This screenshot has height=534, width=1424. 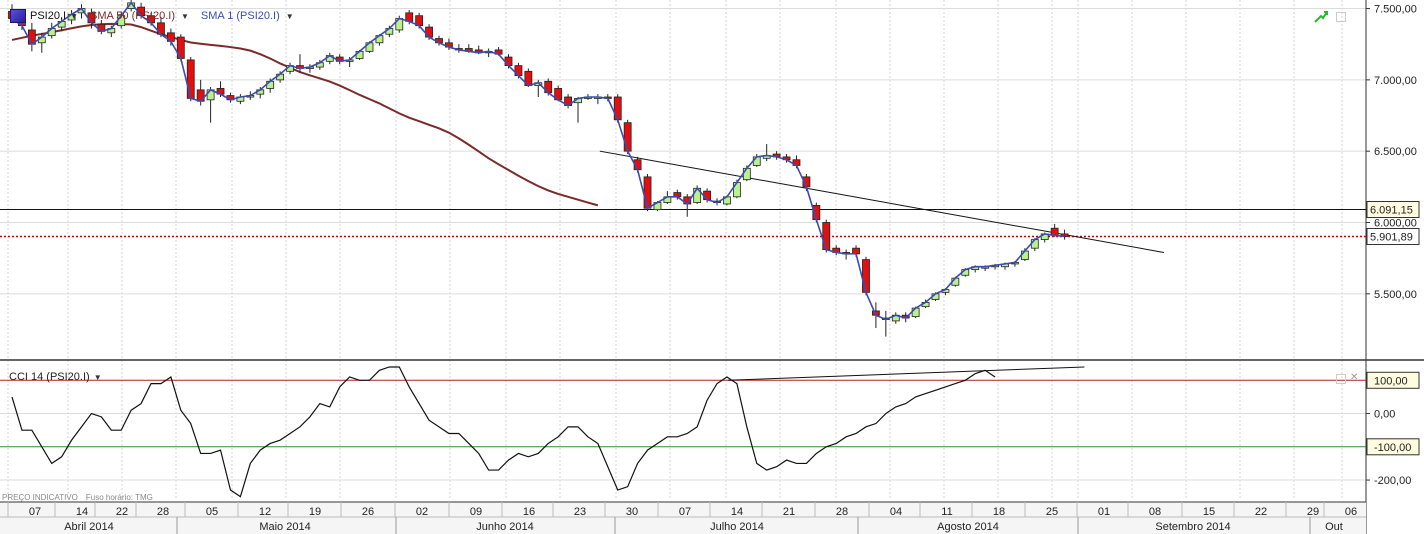 I want to click on day-tick-label: 23, so click(x=580, y=512).